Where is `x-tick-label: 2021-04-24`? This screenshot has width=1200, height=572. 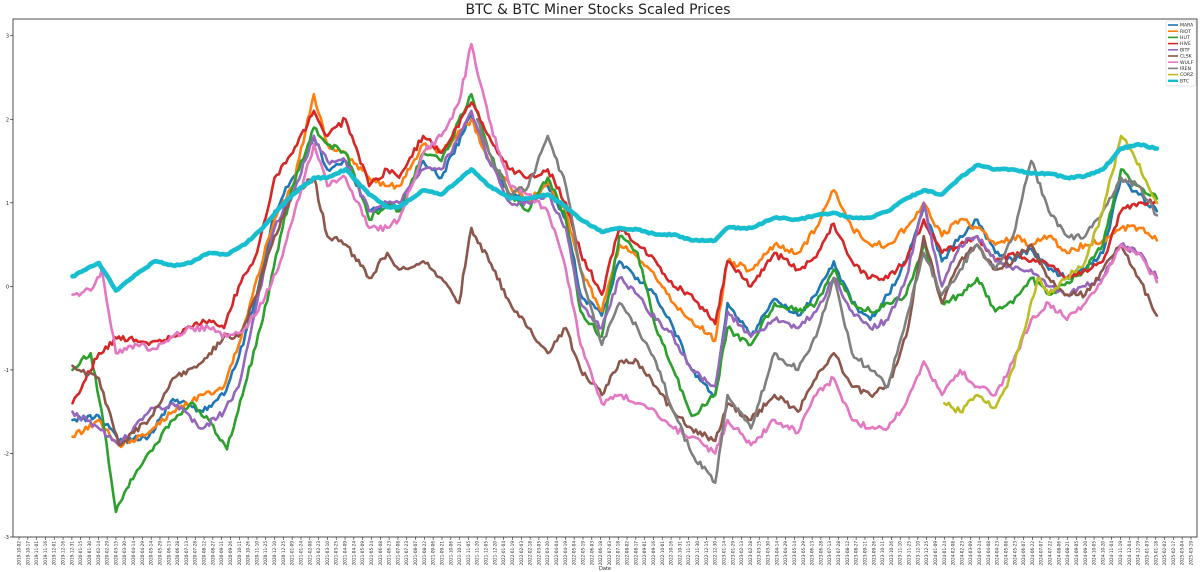 x-tick-label: 2021-04-24 is located at coordinates (353, 553).